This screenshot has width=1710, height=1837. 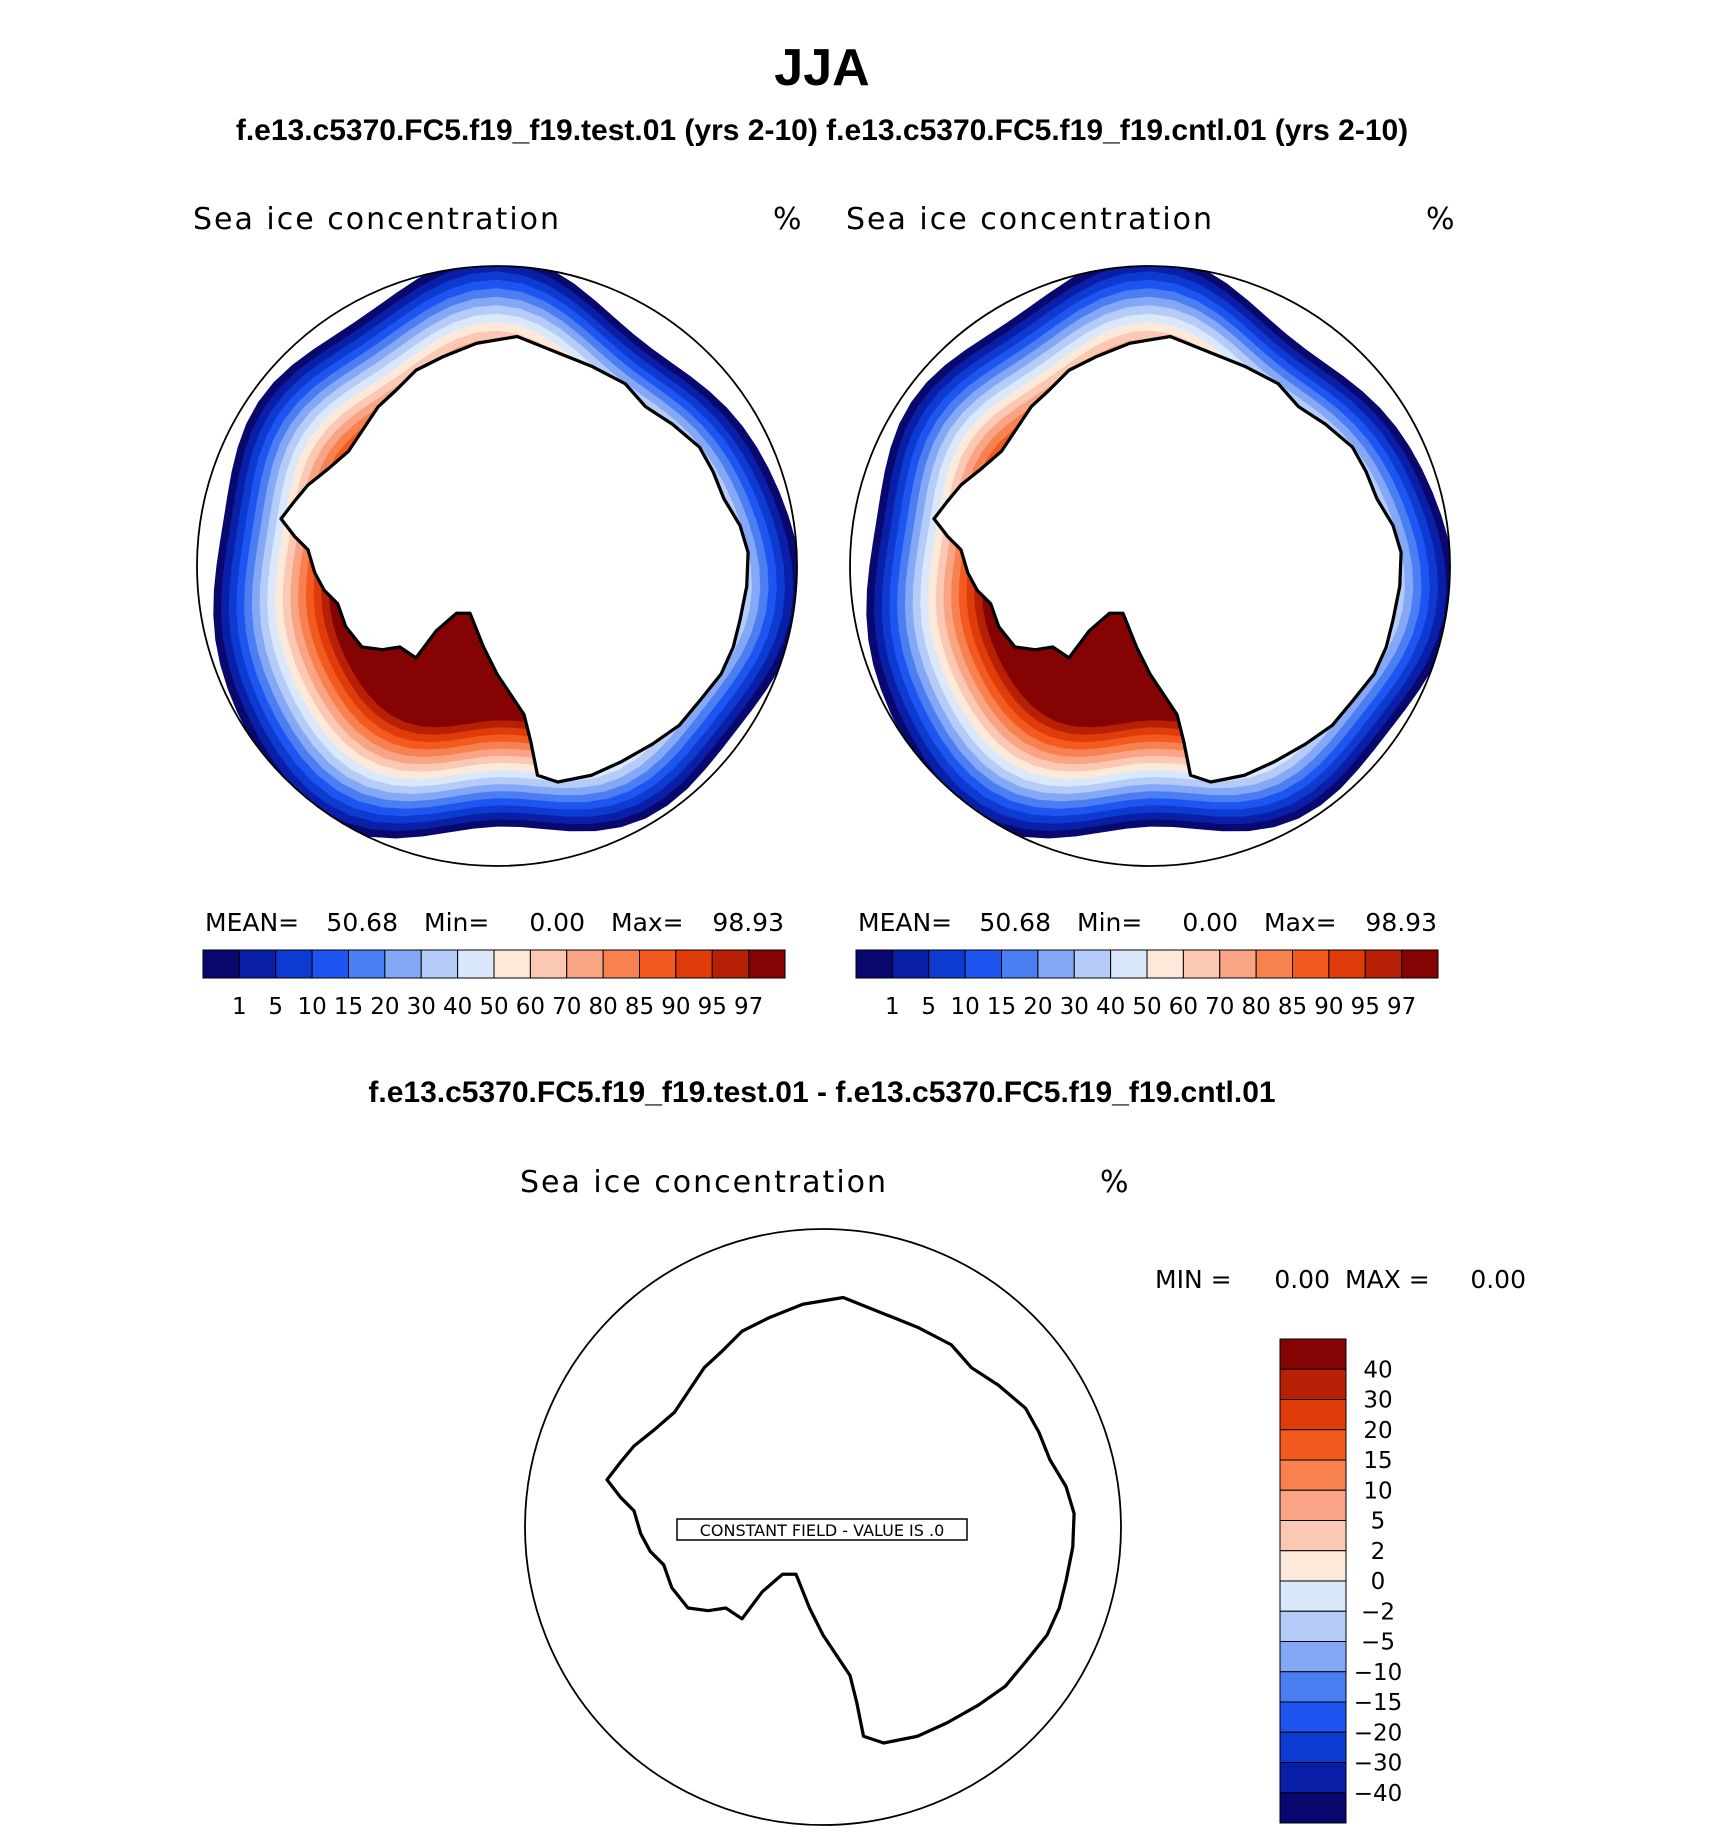 I want to click on colorbar-tick-label: 90, so click(x=1328, y=1007).